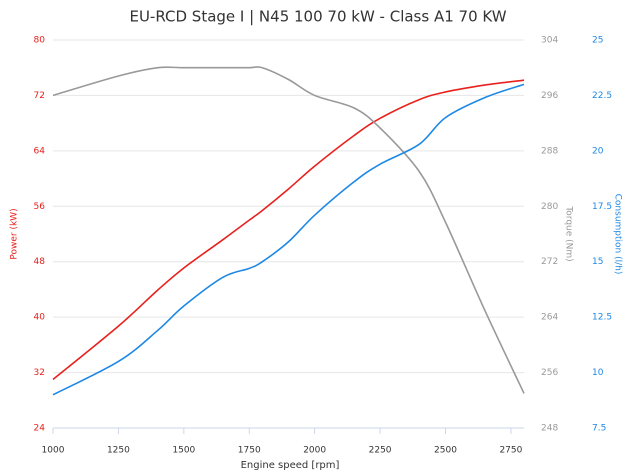 The height and width of the screenshot is (475, 625). What do you see at coordinates (602, 207) in the screenshot?
I see `y3-tick-label: 17.5` at bounding box center [602, 207].